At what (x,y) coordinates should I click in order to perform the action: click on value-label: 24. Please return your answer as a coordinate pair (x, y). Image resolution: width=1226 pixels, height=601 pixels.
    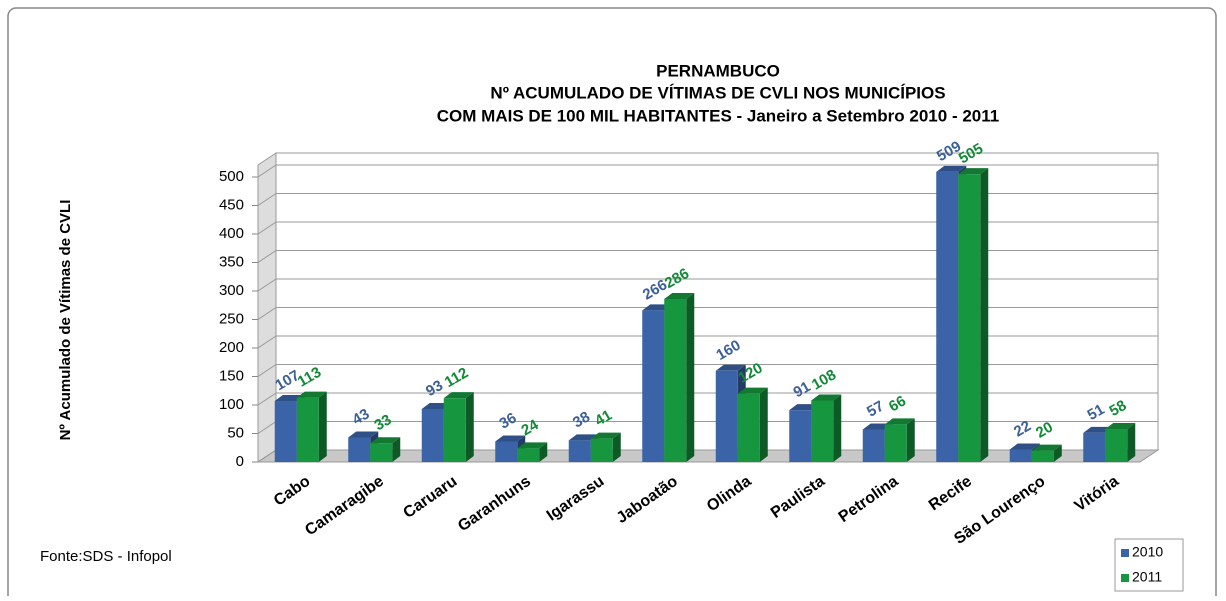
    Looking at the image, I should click on (531, 427).